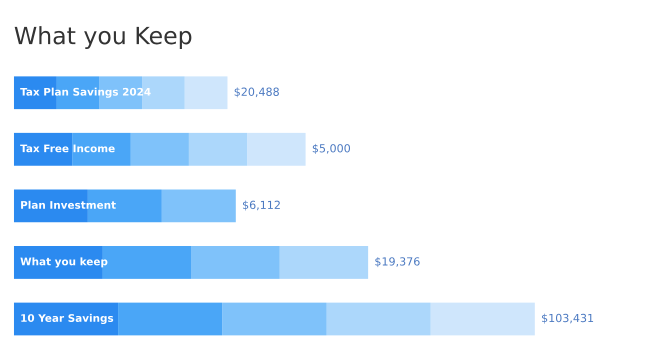  What do you see at coordinates (85, 93) in the screenshot?
I see `y-tick-label: Tax Plan Savings 2024` at bounding box center [85, 93].